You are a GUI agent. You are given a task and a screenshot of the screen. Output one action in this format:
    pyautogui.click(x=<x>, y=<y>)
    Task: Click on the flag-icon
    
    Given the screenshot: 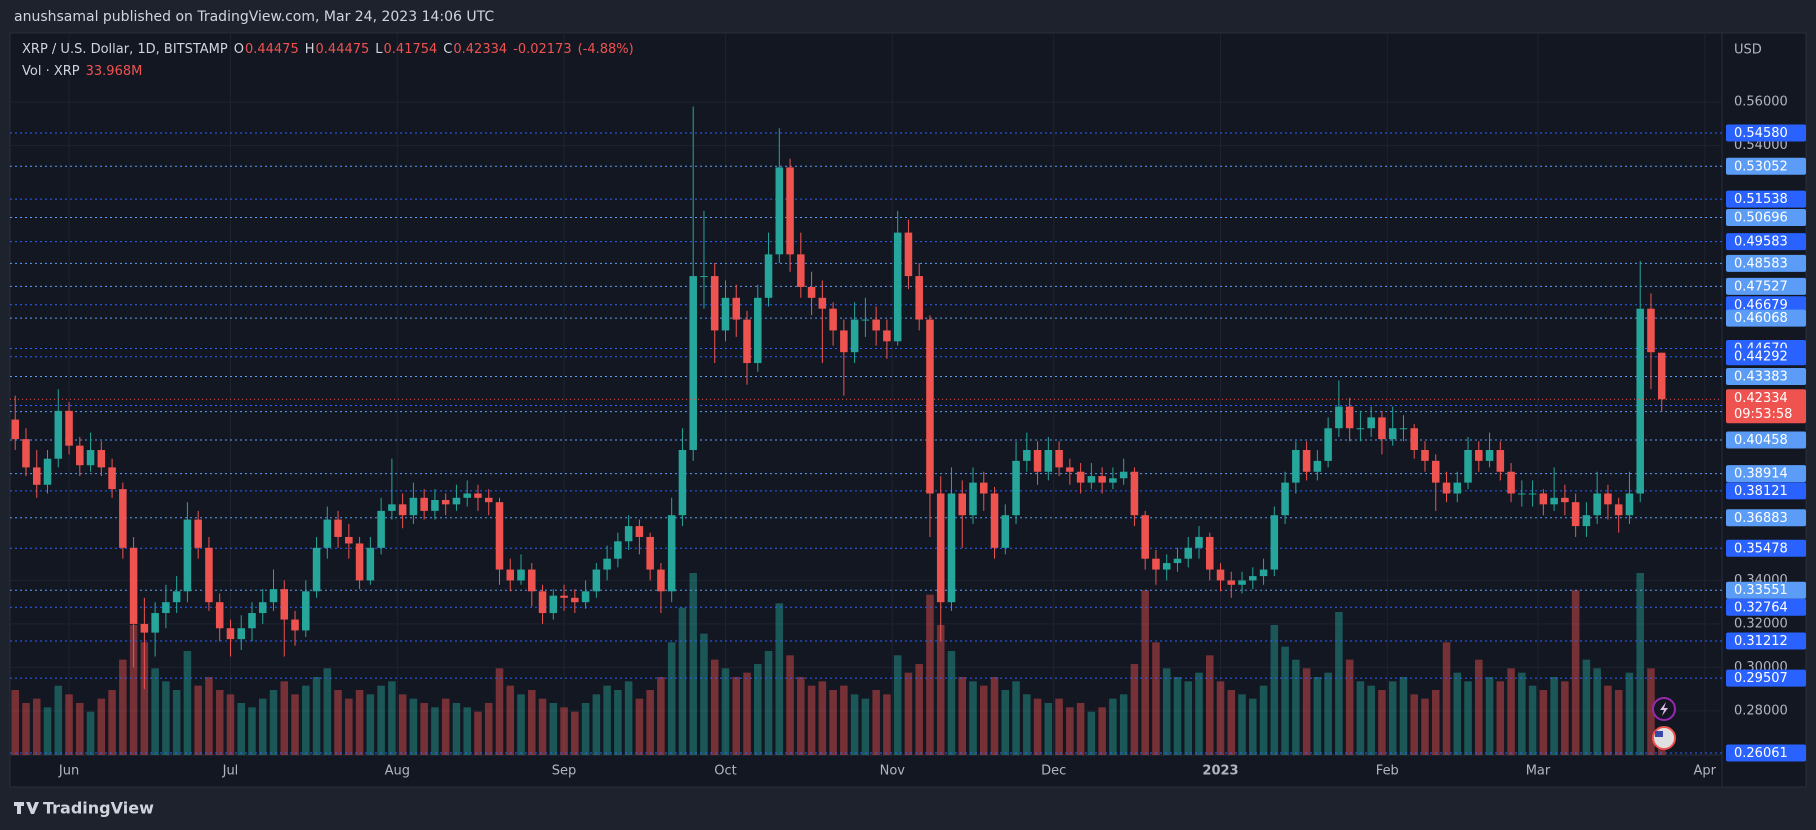 What is the action you would take?
    pyautogui.click(x=1664, y=738)
    